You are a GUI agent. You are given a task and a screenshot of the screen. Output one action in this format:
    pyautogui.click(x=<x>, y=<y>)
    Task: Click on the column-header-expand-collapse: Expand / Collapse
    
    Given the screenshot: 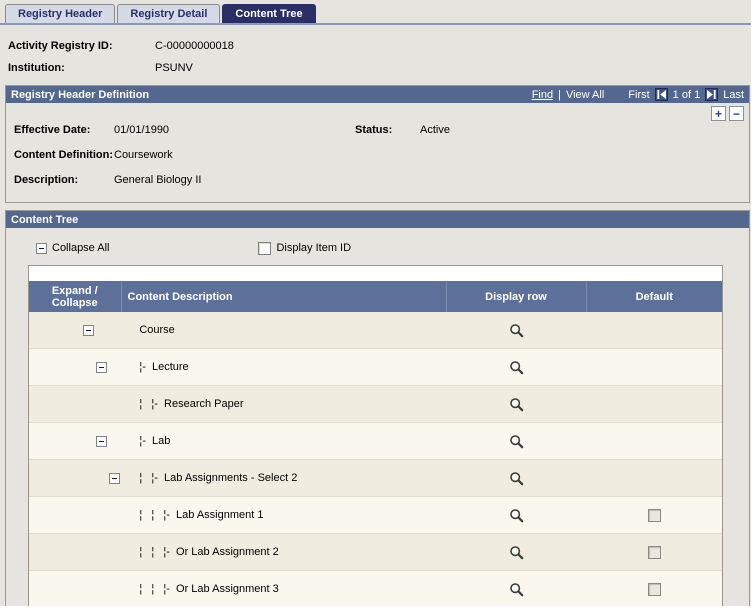 What is the action you would take?
    pyautogui.click(x=75, y=296)
    